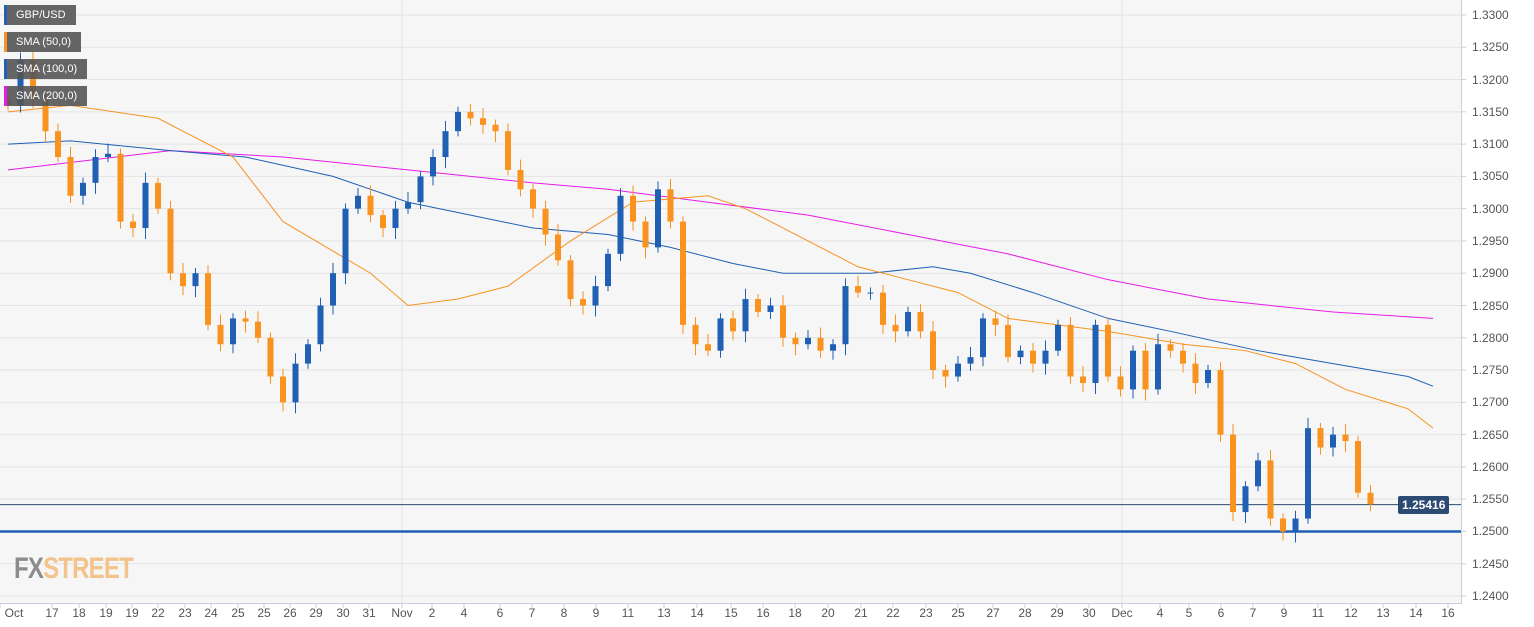 The width and height of the screenshot is (1534, 627). What do you see at coordinates (1284, 613) in the screenshot?
I see `x-tick-label: 9` at bounding box center [1284, 613].